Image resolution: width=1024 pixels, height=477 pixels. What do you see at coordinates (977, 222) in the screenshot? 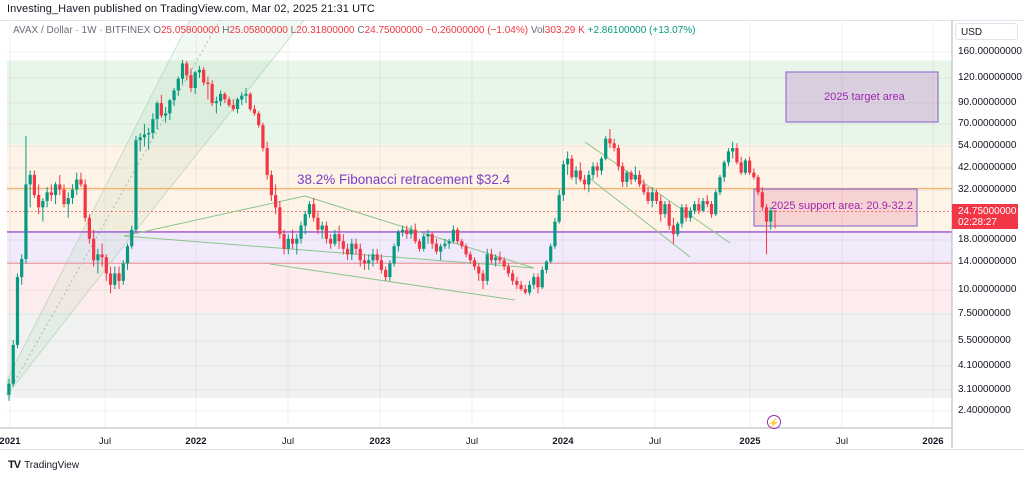
I see `bar-countdown: 02:28:27` at bounding box center [977, 222].